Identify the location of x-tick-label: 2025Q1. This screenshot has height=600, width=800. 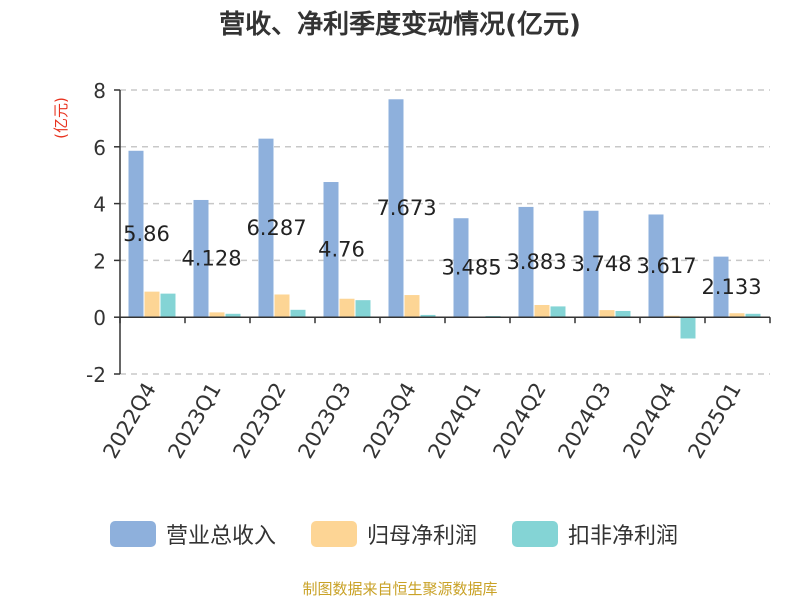
(714, 421).